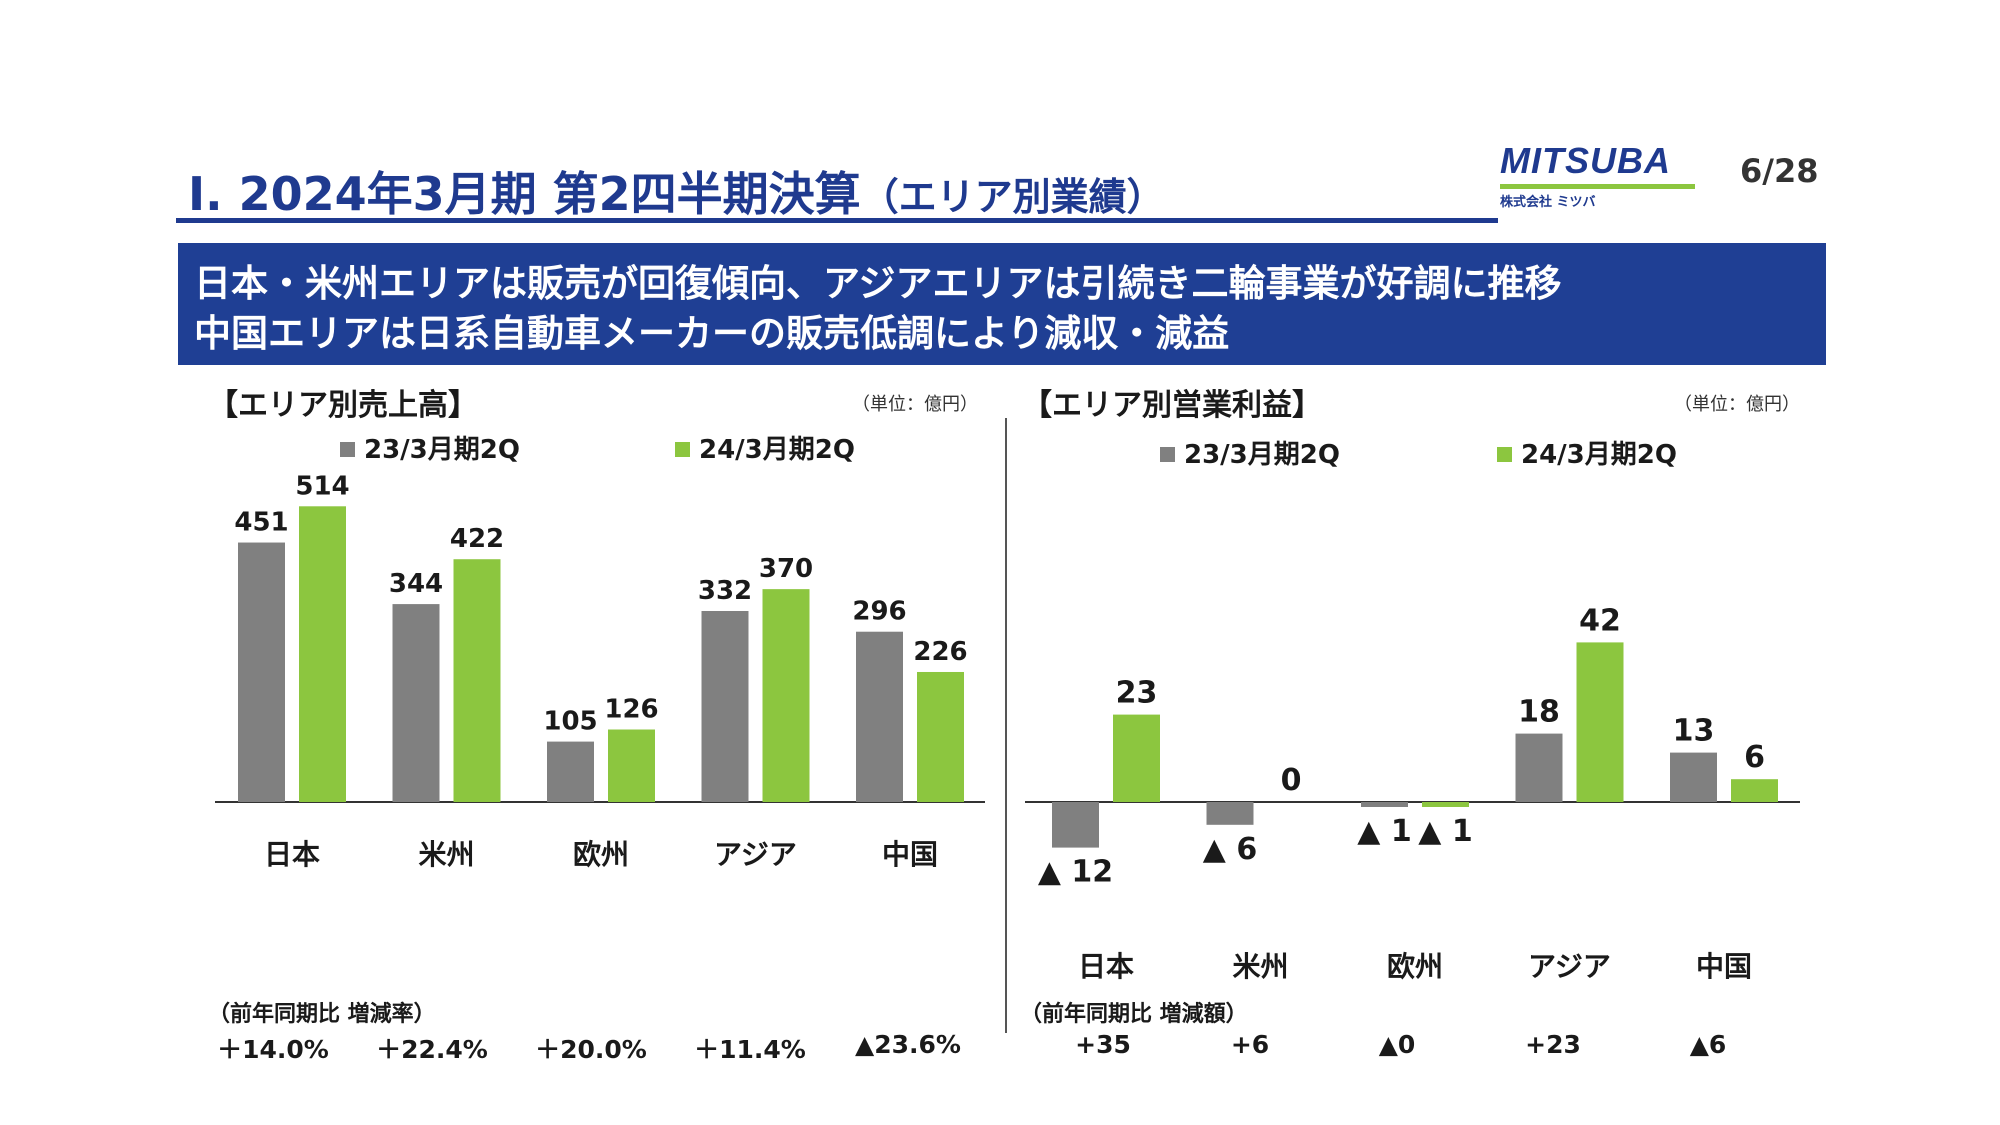  Describe the element at coordinates (1600, 722) in the screenshot. I see `profit-bar-asia-s2` at that location.